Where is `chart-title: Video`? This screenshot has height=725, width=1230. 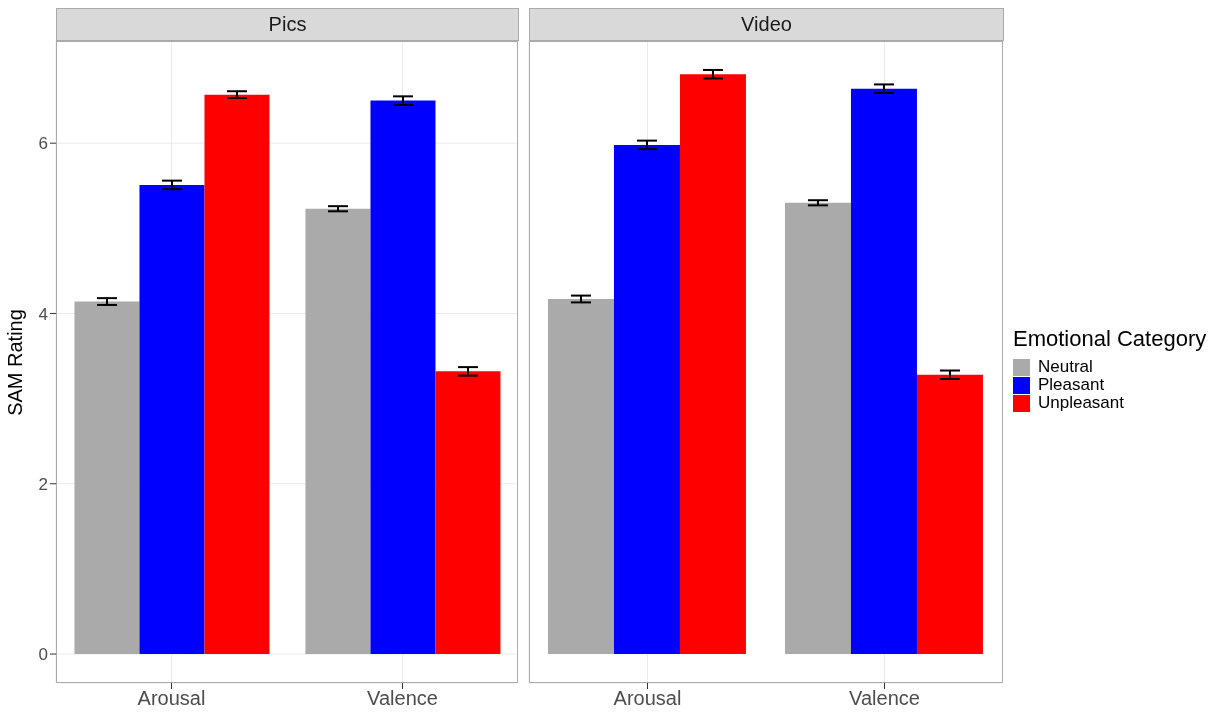
chart-title: Video is located at coordinates (766, 24).